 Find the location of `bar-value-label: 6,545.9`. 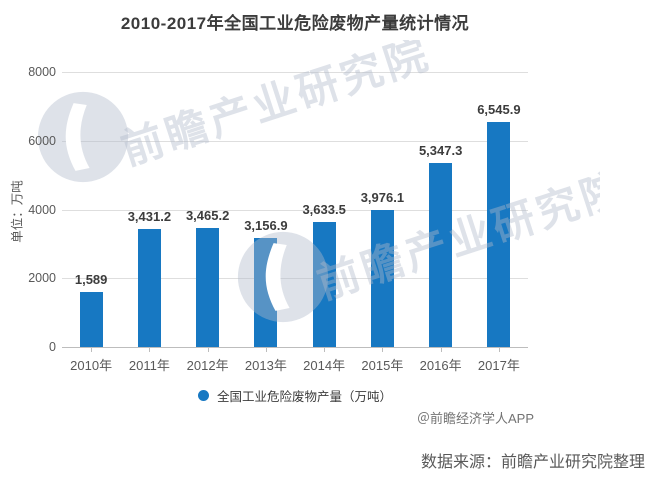

bar-value-label: 6,545.9 is located at coordinates (499, 109).